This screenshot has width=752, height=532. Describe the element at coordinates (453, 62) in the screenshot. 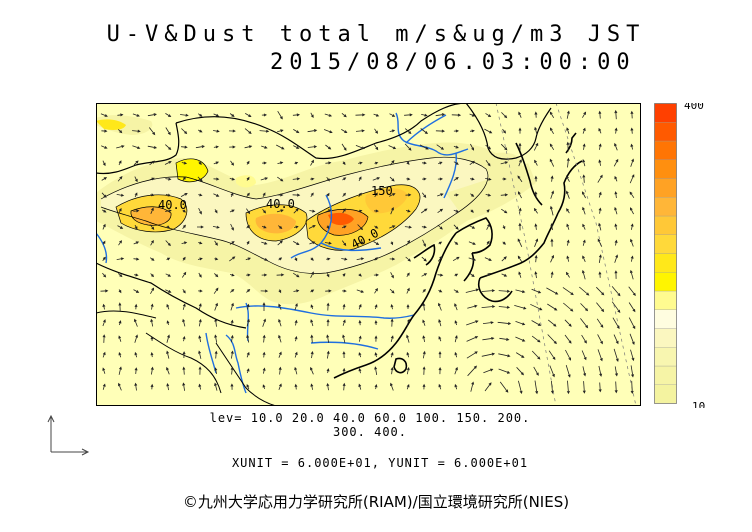

I see `chart-datetime: 2015/08/06.03:00:00` at that location.